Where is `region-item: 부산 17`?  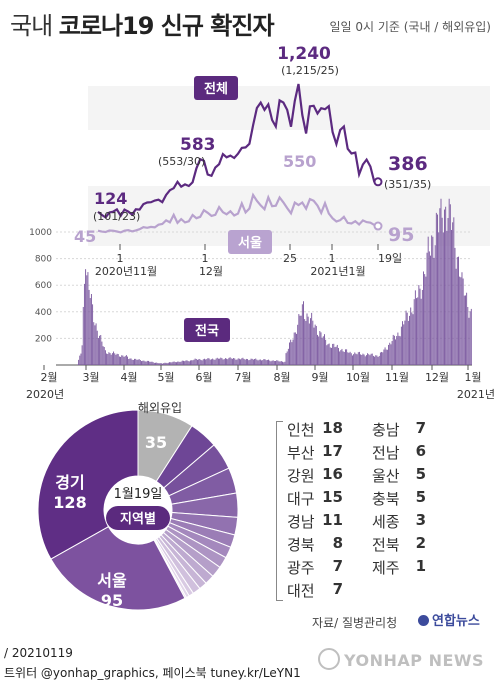 region-item: 부산 17 is located at coordinates (315, 452).